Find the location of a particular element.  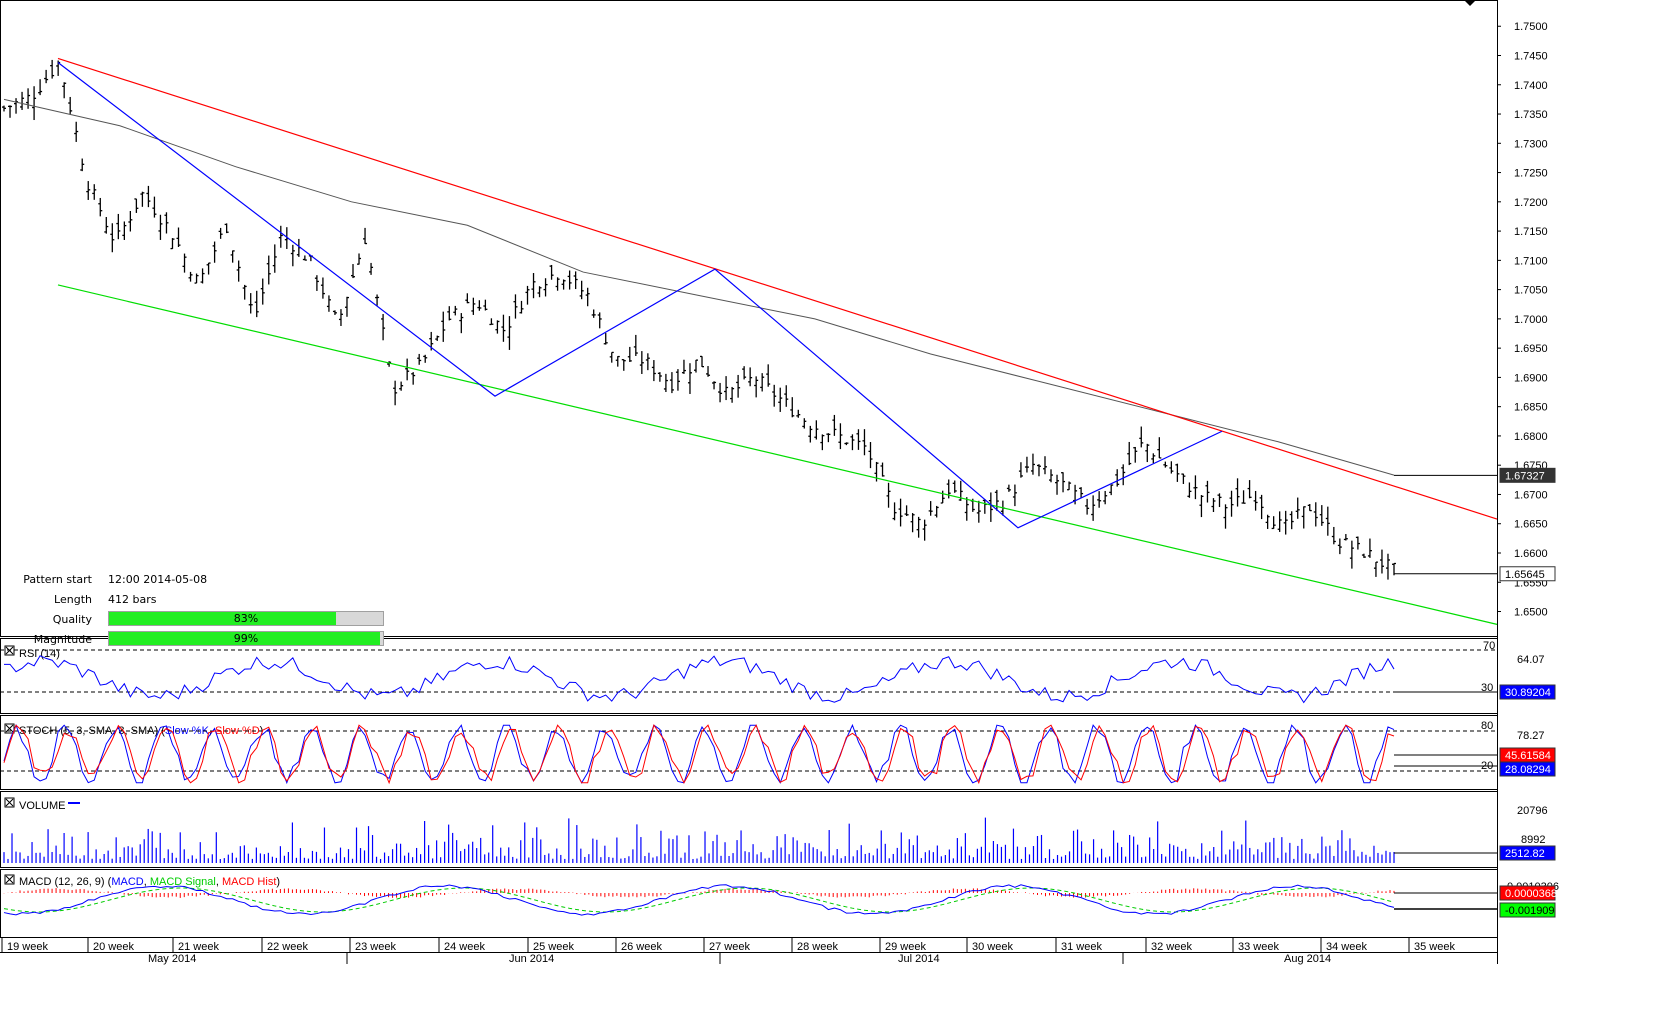

week-label-14: 33 week is located at coordinates (1258, 947).